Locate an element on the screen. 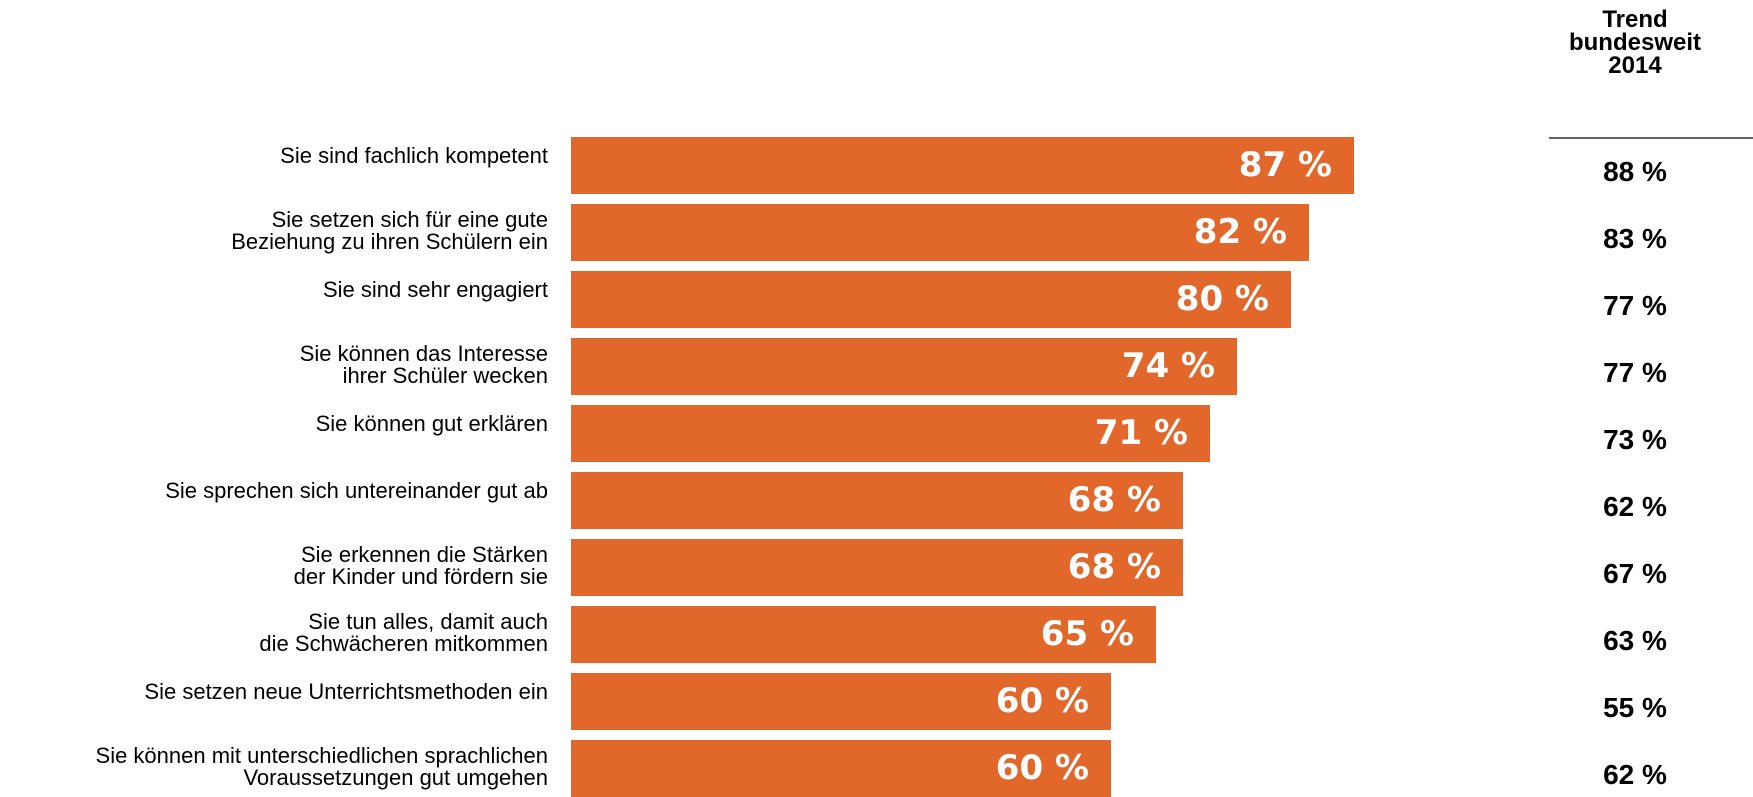  category-label-line: Sie setzen neue Unterrichtsmethoden ein is located at coordinates (346, 691).